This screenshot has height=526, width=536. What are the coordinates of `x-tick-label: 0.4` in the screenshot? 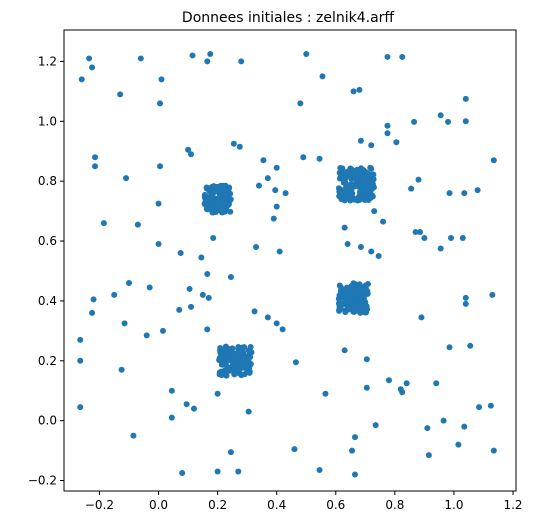 It's located at (276, 505).